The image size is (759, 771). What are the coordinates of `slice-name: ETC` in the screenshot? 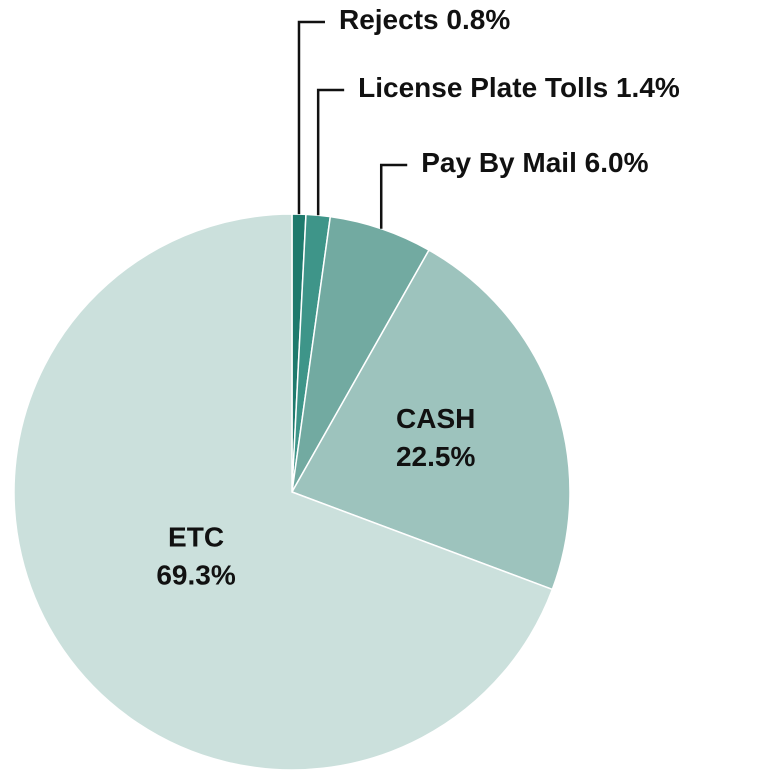 It's located at (196, 537).